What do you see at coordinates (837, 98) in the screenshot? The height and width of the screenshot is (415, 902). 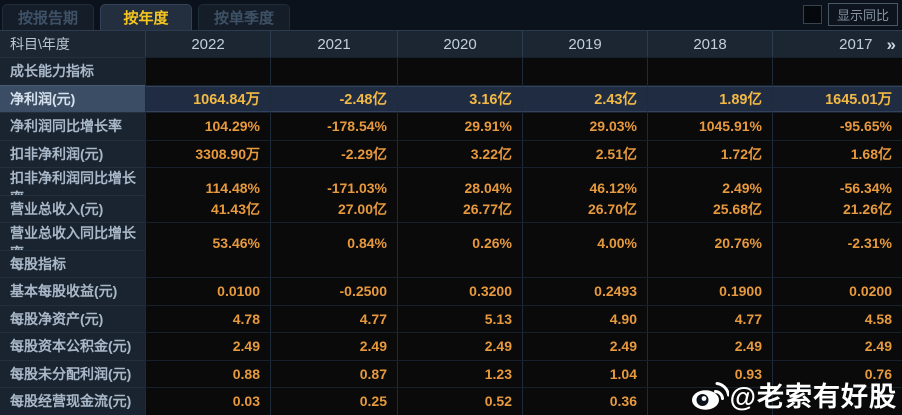 I see `value-cell: 1645.01万` at bounding box center [837, 98].